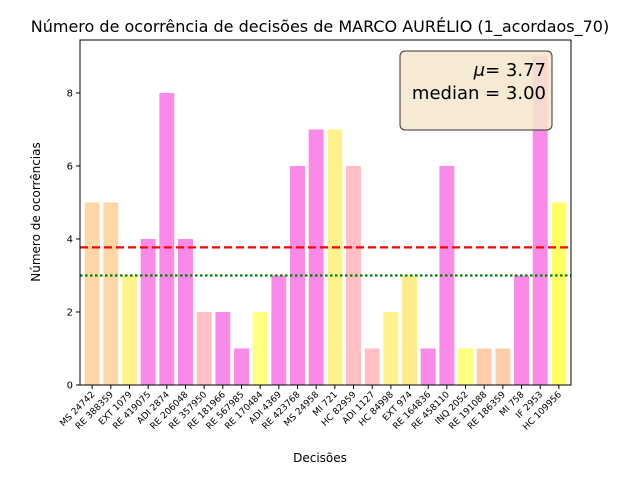  What do you see at coordinates (70, 166) in the screenshot?
I see `y-tick-label: 6` at bounding box center [70, 166].